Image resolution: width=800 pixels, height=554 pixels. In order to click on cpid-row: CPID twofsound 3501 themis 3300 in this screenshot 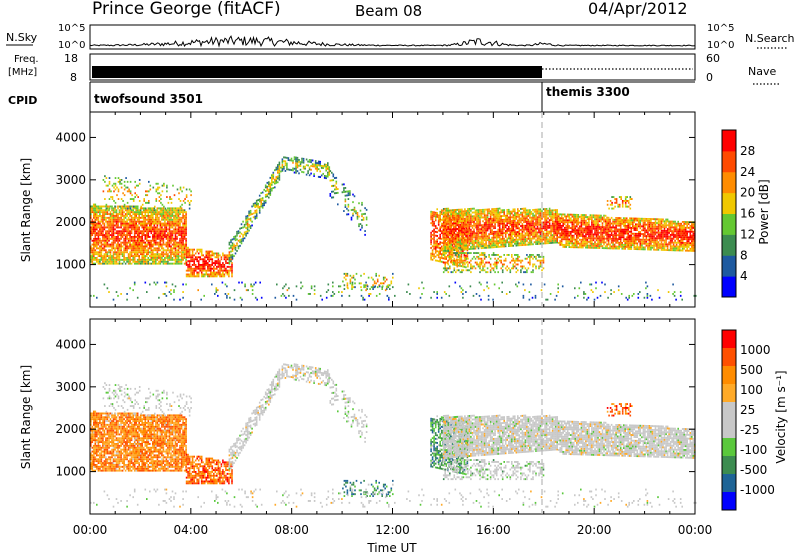, I will do `click(351, 96)`.